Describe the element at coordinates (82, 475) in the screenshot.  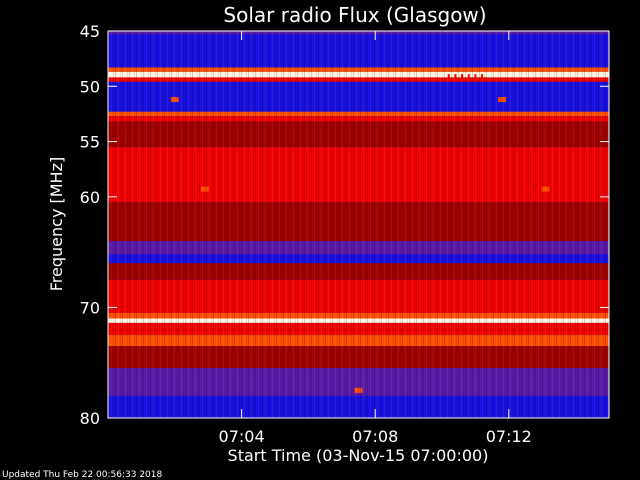
I see `updated-timestamp: Updated Thu Feb 22 00:56:33 2018` at that location.